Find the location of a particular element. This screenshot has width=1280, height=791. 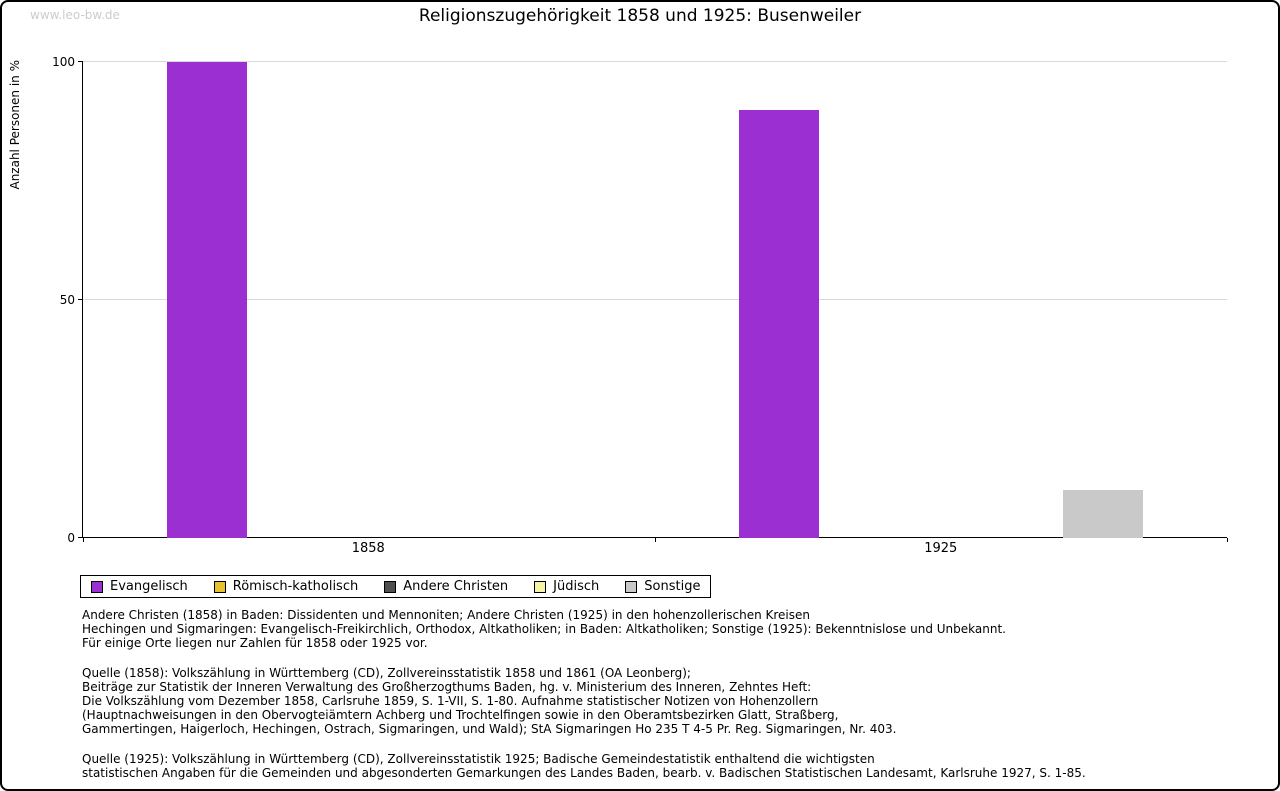

legend-label-j-disch: Jüdisch is located at coordinates (576, 586).